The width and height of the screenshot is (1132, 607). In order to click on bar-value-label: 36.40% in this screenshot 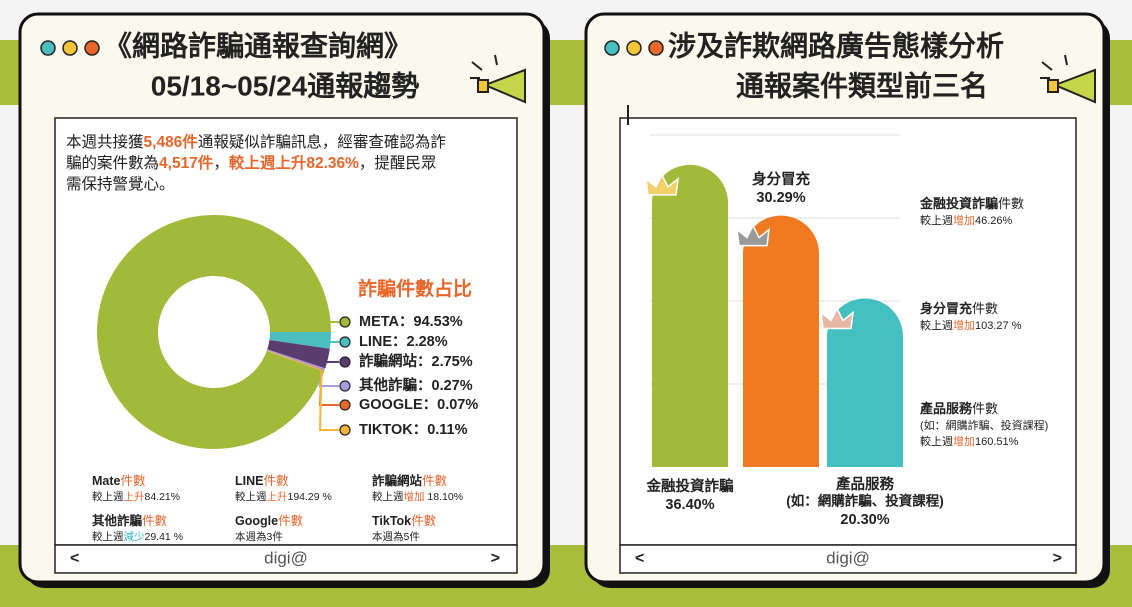, I will do `click(689, 505)`.